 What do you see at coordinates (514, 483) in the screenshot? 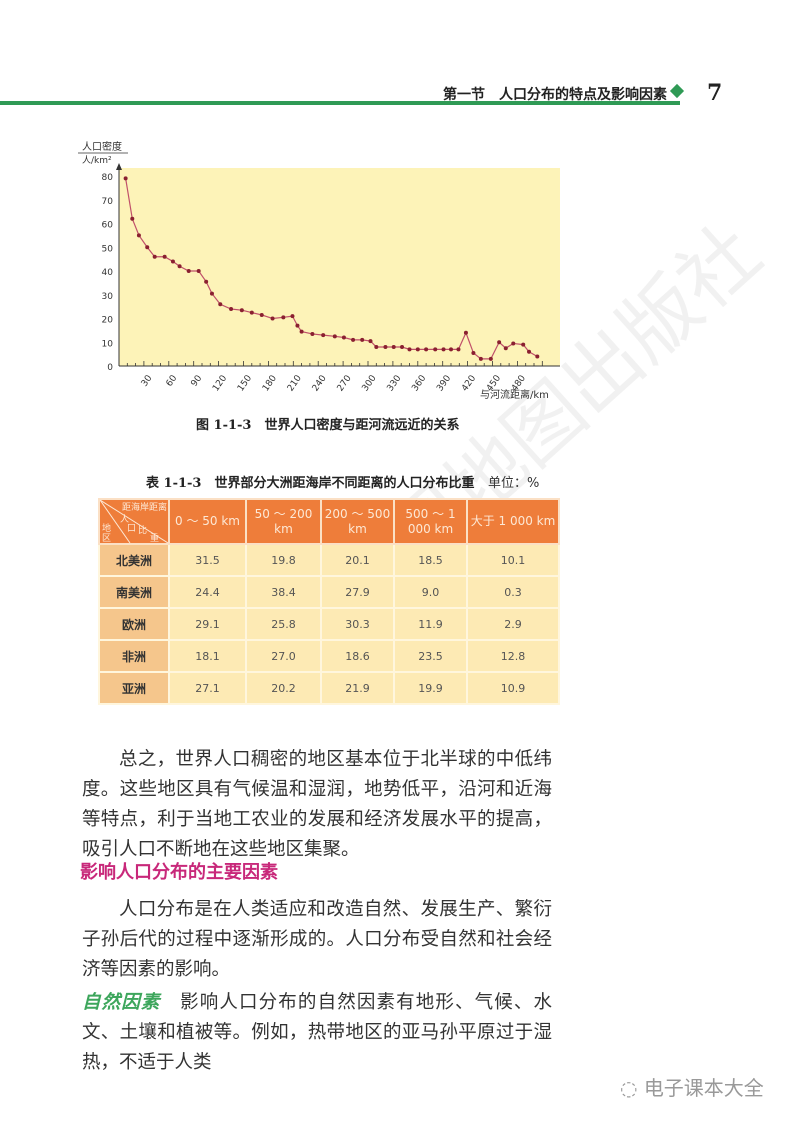
I see `table-unit: 单位：%` at bounding box center [514, 483].